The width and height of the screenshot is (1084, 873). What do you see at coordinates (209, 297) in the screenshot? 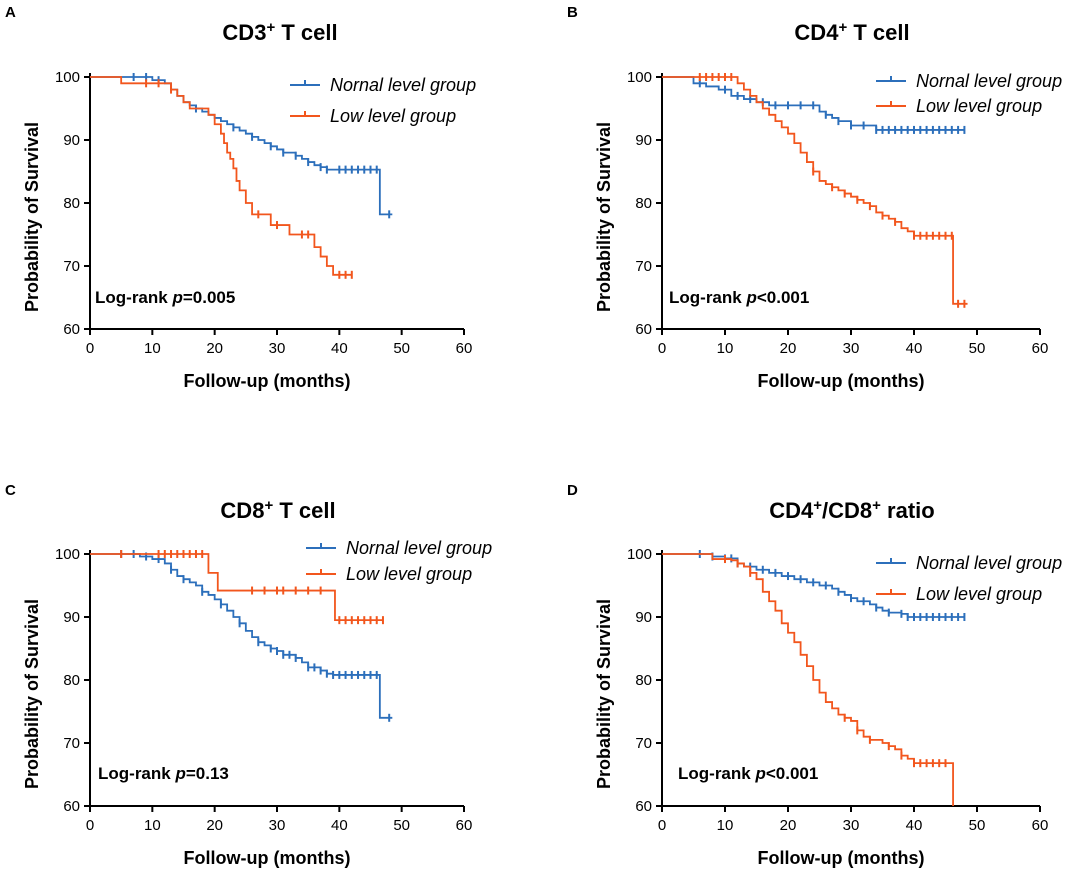
I see `pvalue-value: =0.005` at bounding box center [209, 297].